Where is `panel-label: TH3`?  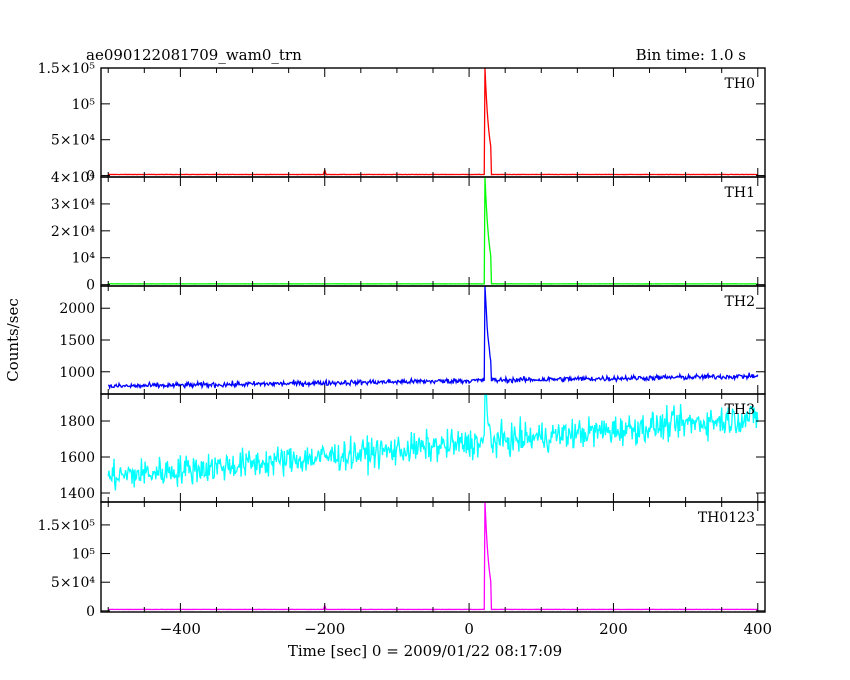 panel-label: TH3 is located at coordinates (740, 410).